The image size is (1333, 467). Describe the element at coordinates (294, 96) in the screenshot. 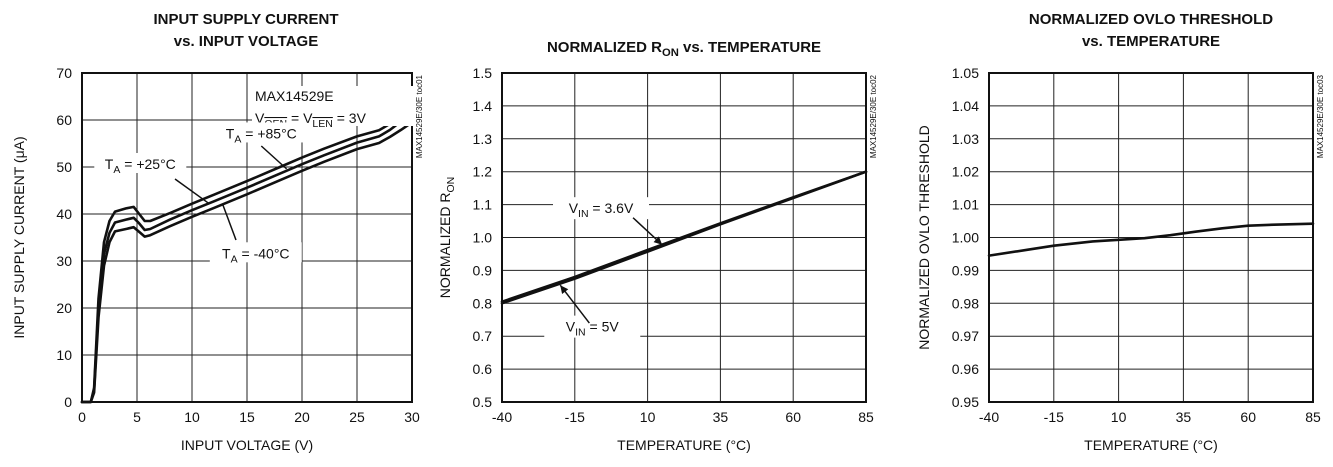

I see `device-label: MAX14529E` at that location.